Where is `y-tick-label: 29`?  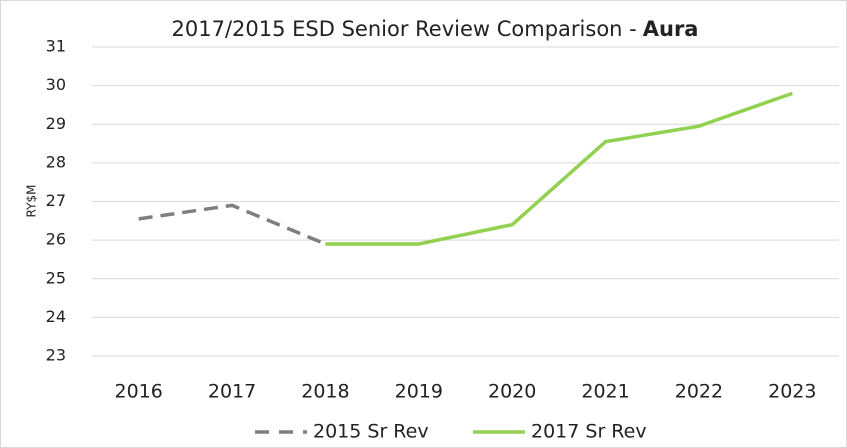 y-tick-label: 29 is located at coordinates (56, 123).